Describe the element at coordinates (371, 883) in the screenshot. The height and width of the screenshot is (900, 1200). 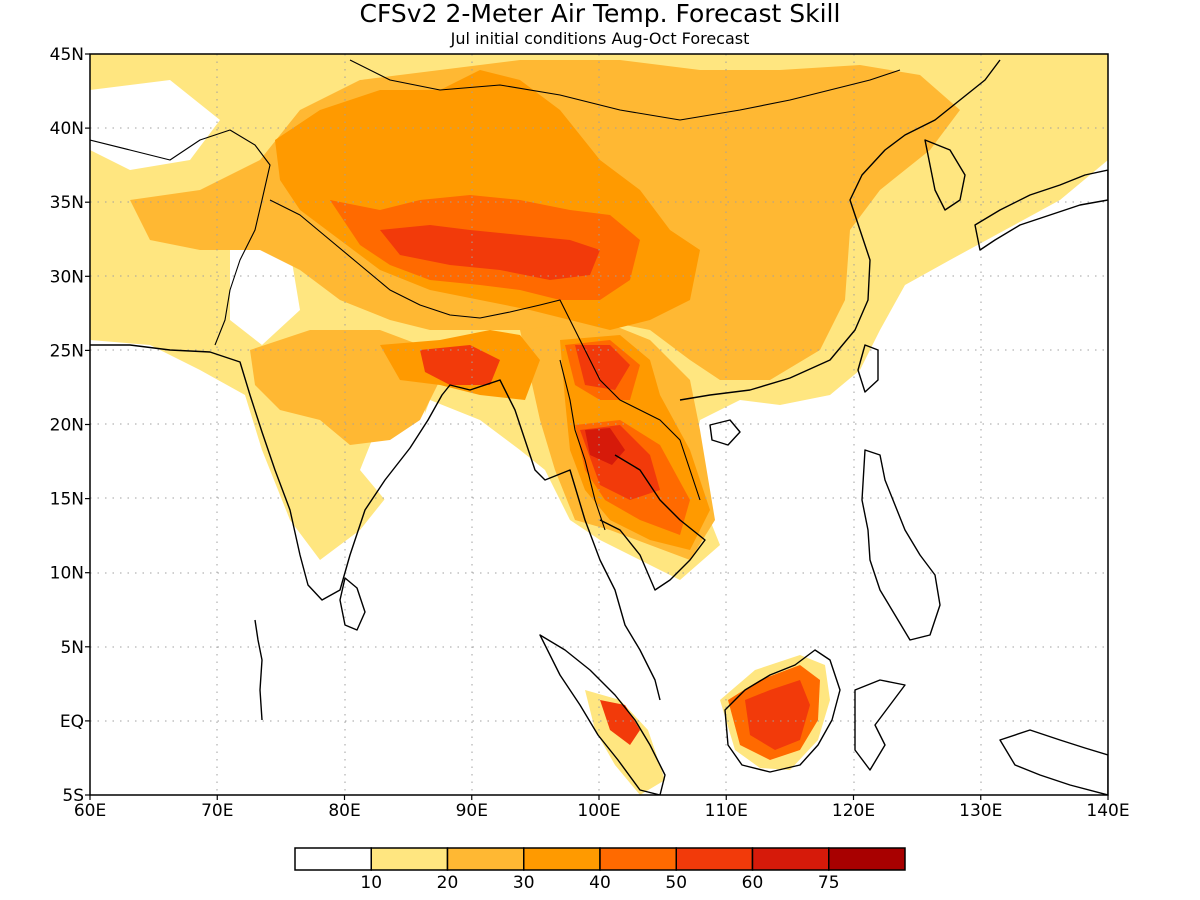
I see `legend-label: 10` at that location.